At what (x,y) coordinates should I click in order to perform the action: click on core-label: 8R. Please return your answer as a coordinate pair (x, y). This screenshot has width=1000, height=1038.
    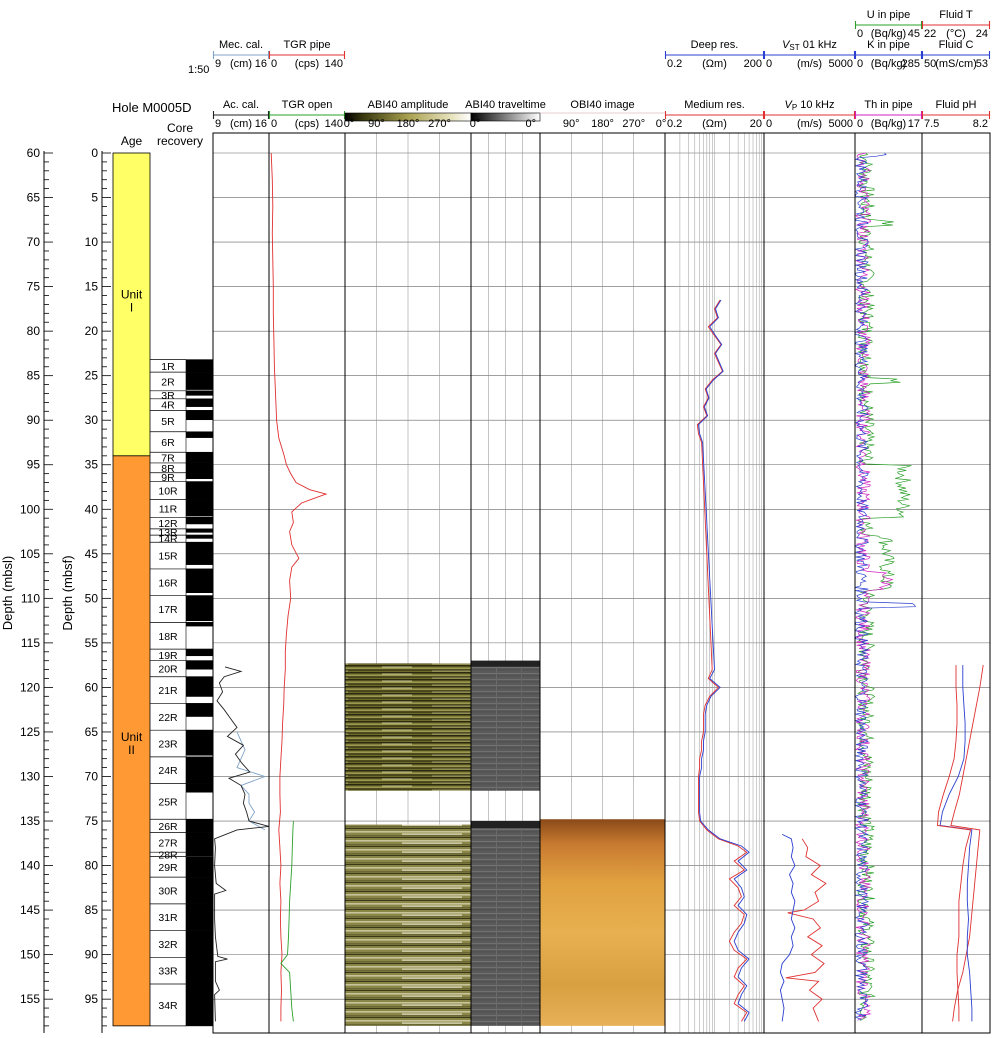
    Looking at the image, I should click on (168, 469).